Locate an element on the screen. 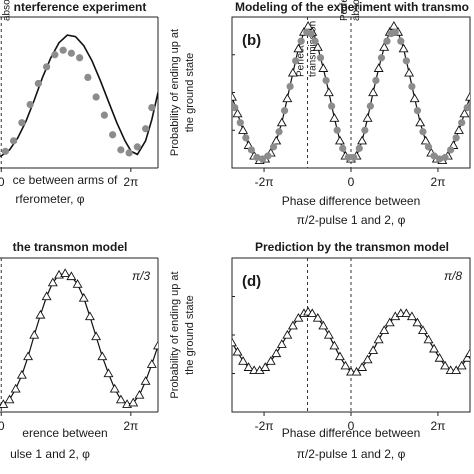 This screenshot has width=474, height=474. x-axis-label-line1: erence between is located at coordinates (64, 433).